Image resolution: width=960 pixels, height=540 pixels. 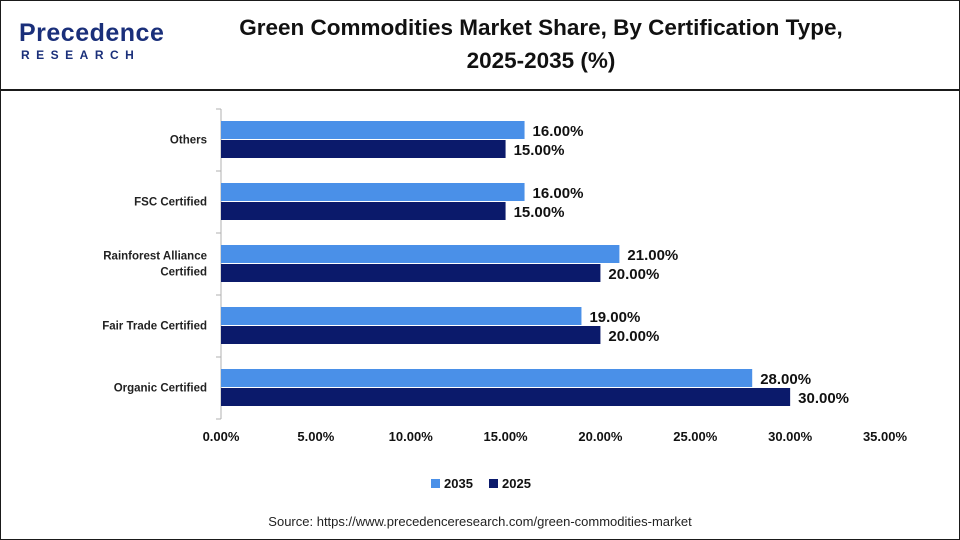 I want to click on brand-logo: Precedence RESEARCH, so click(x=94, y=44).